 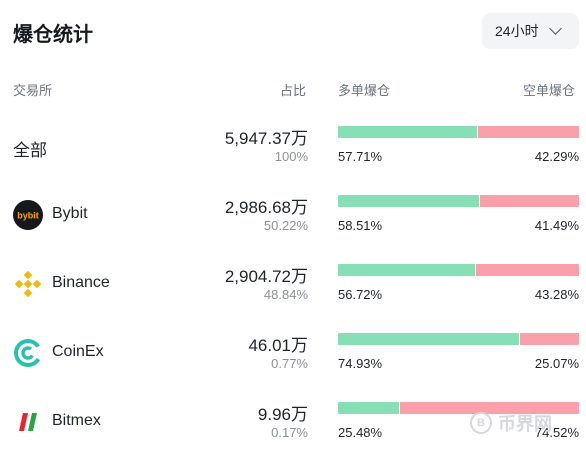 What do you see at coordinates (285, 294) in the screenshot?
I see `share-percent: 48.84%` at bounding box center [285, 294].